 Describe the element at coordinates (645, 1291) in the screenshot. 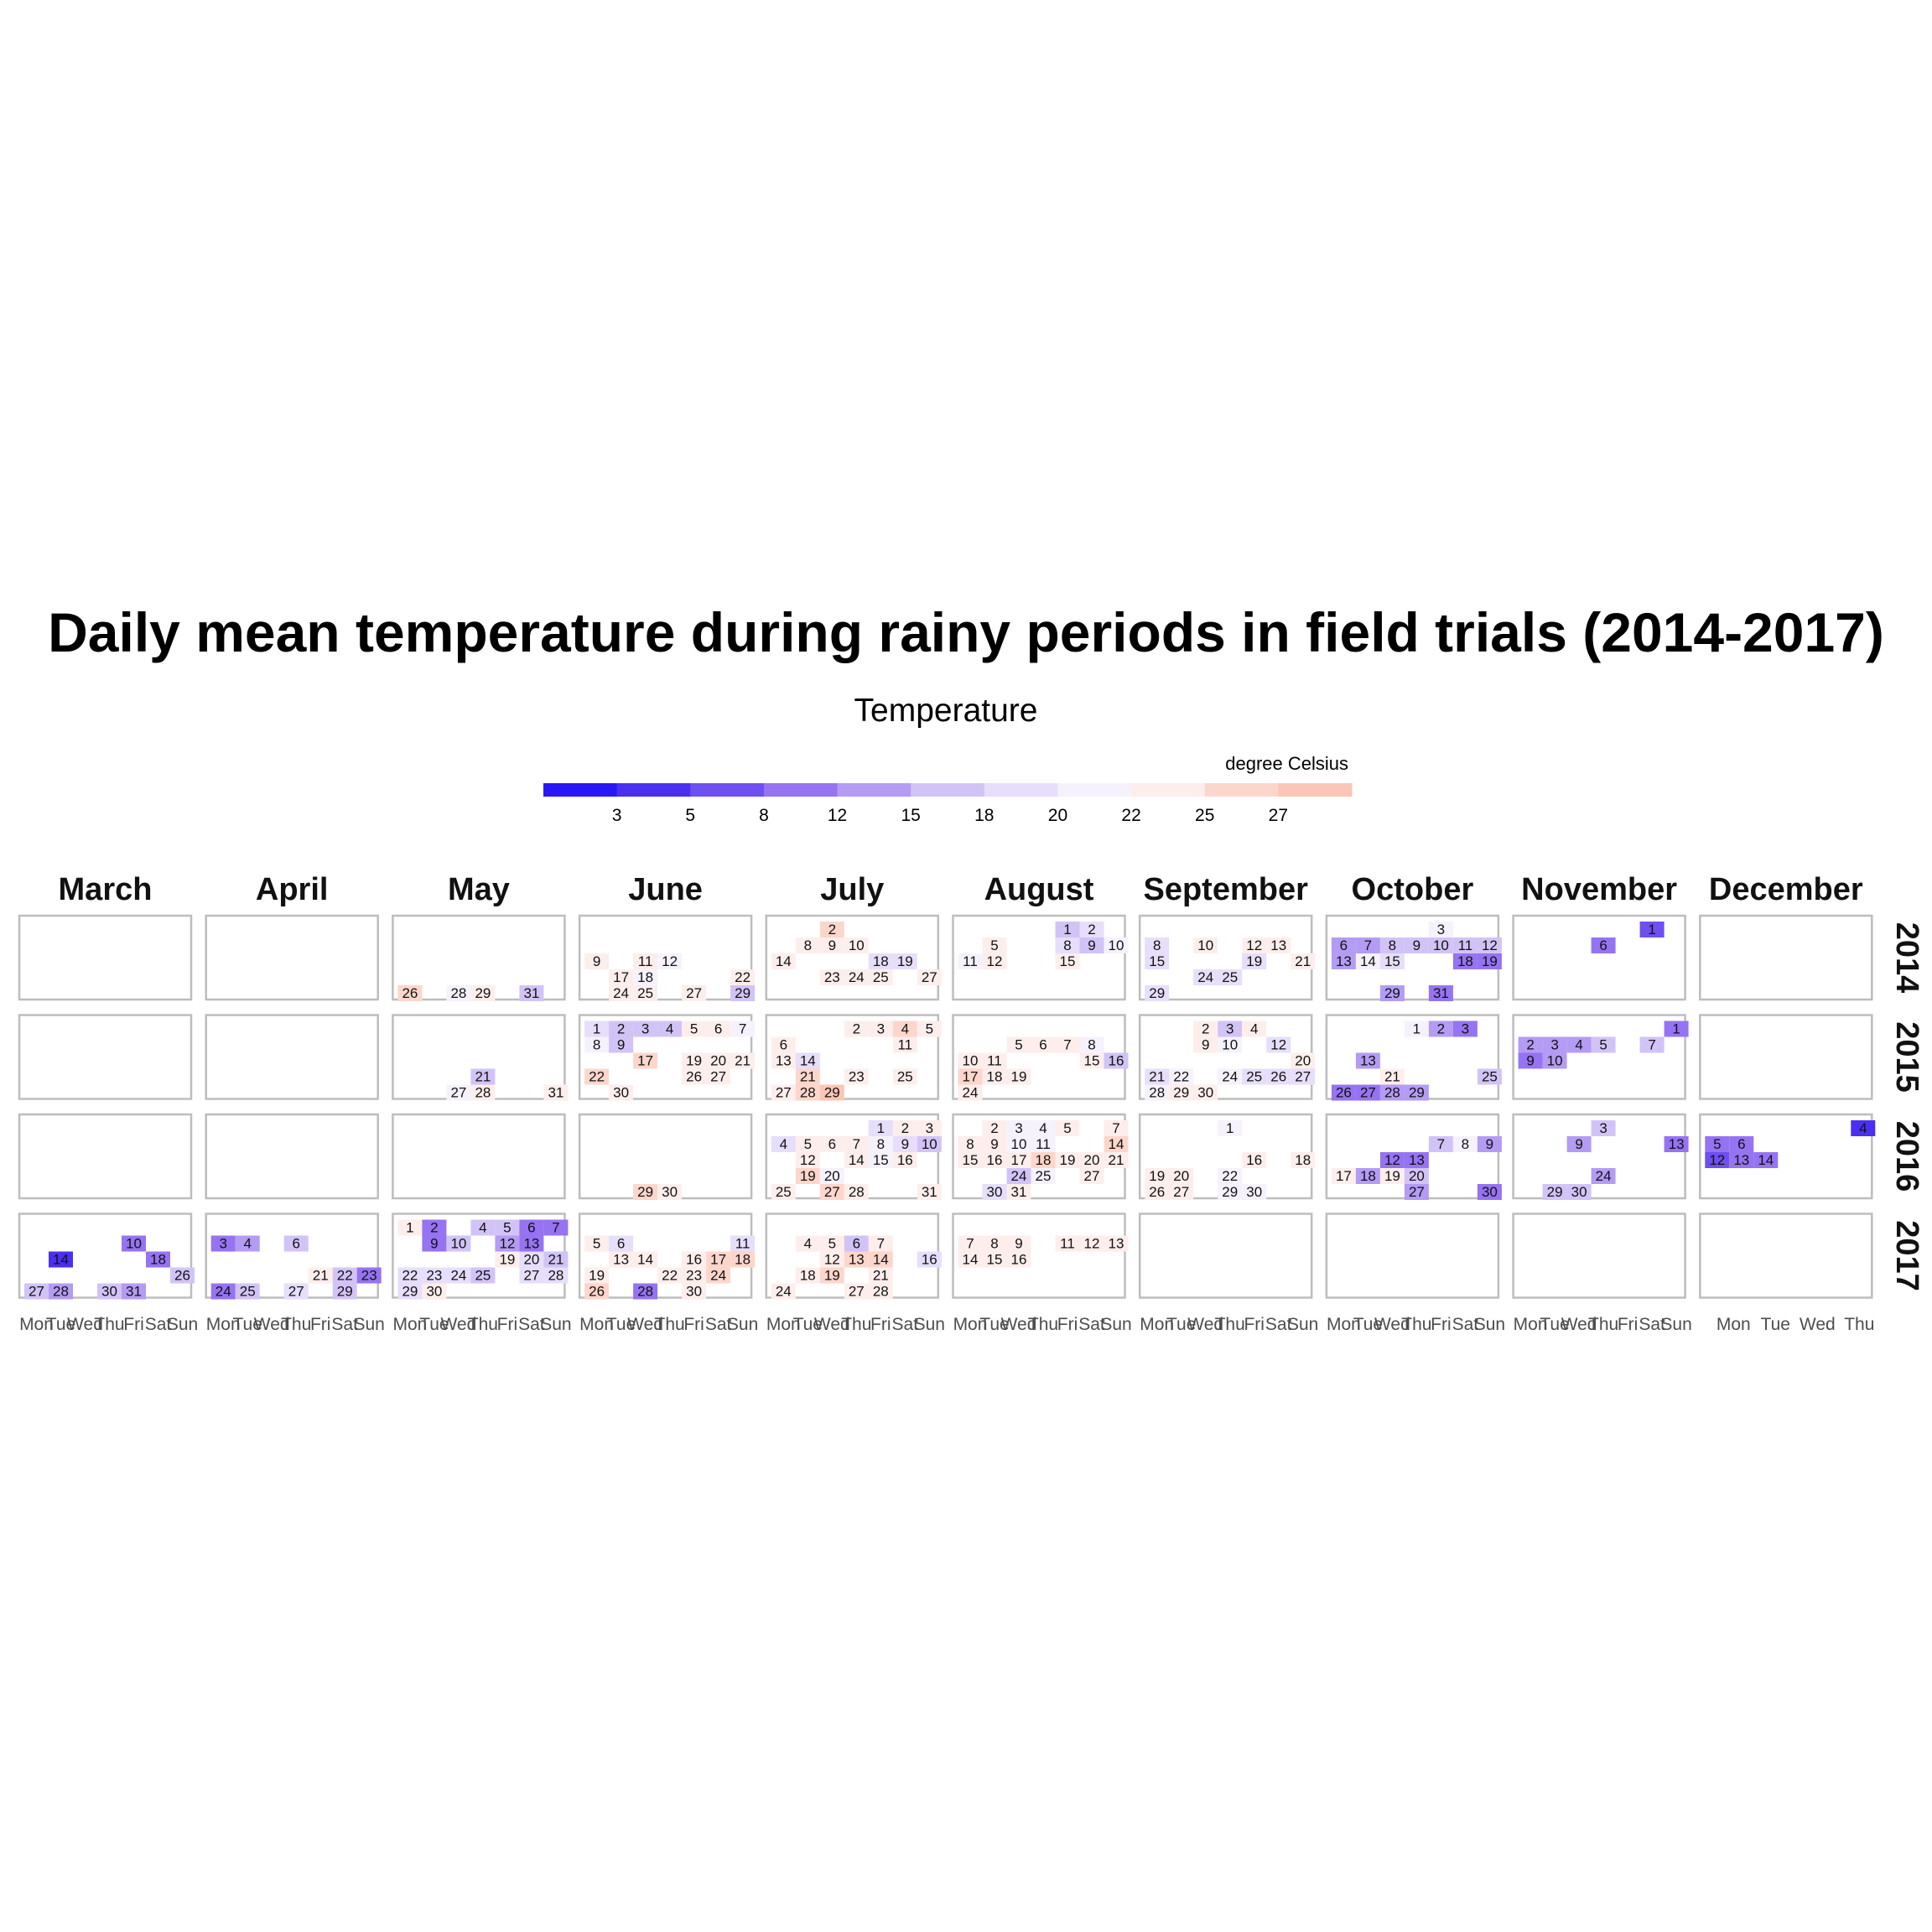

I see `day-cell: 28` at that location.